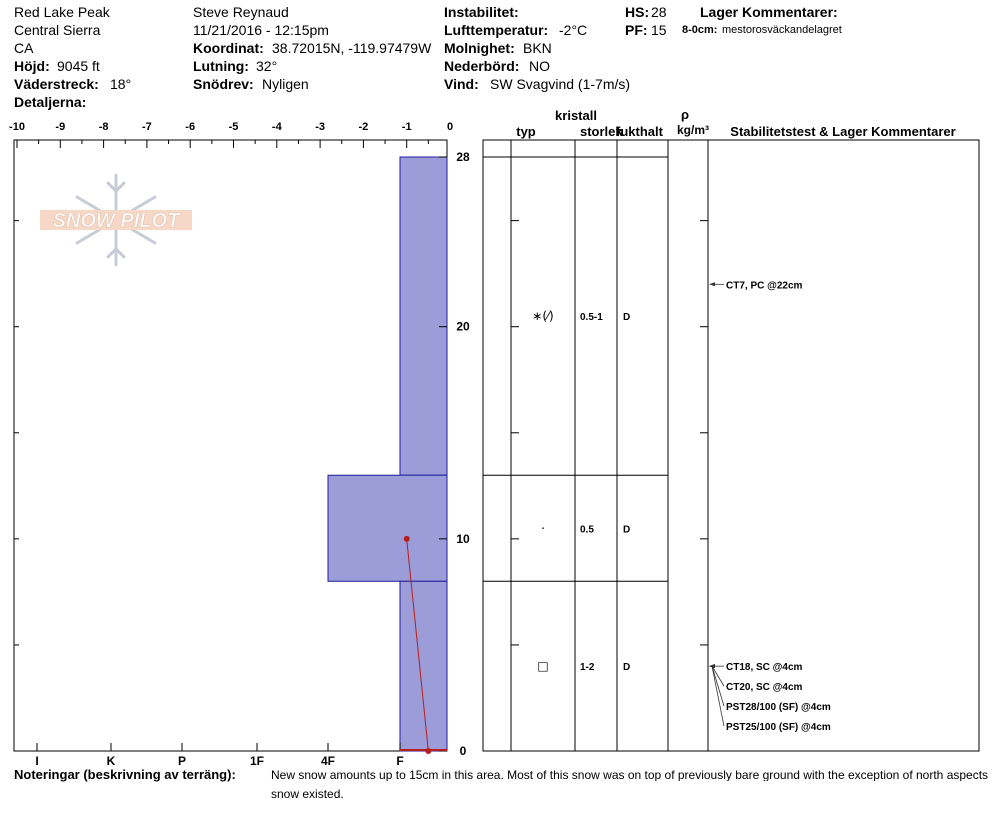 The image size is (994, 840). What do you see at coordinates (24, 48) in the screenshot?
I see `state: CA` at bounding box center [24, 48].